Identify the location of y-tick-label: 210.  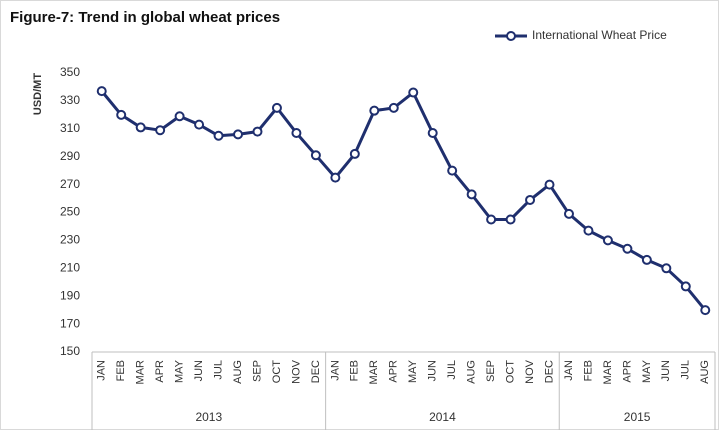
(70, 267).